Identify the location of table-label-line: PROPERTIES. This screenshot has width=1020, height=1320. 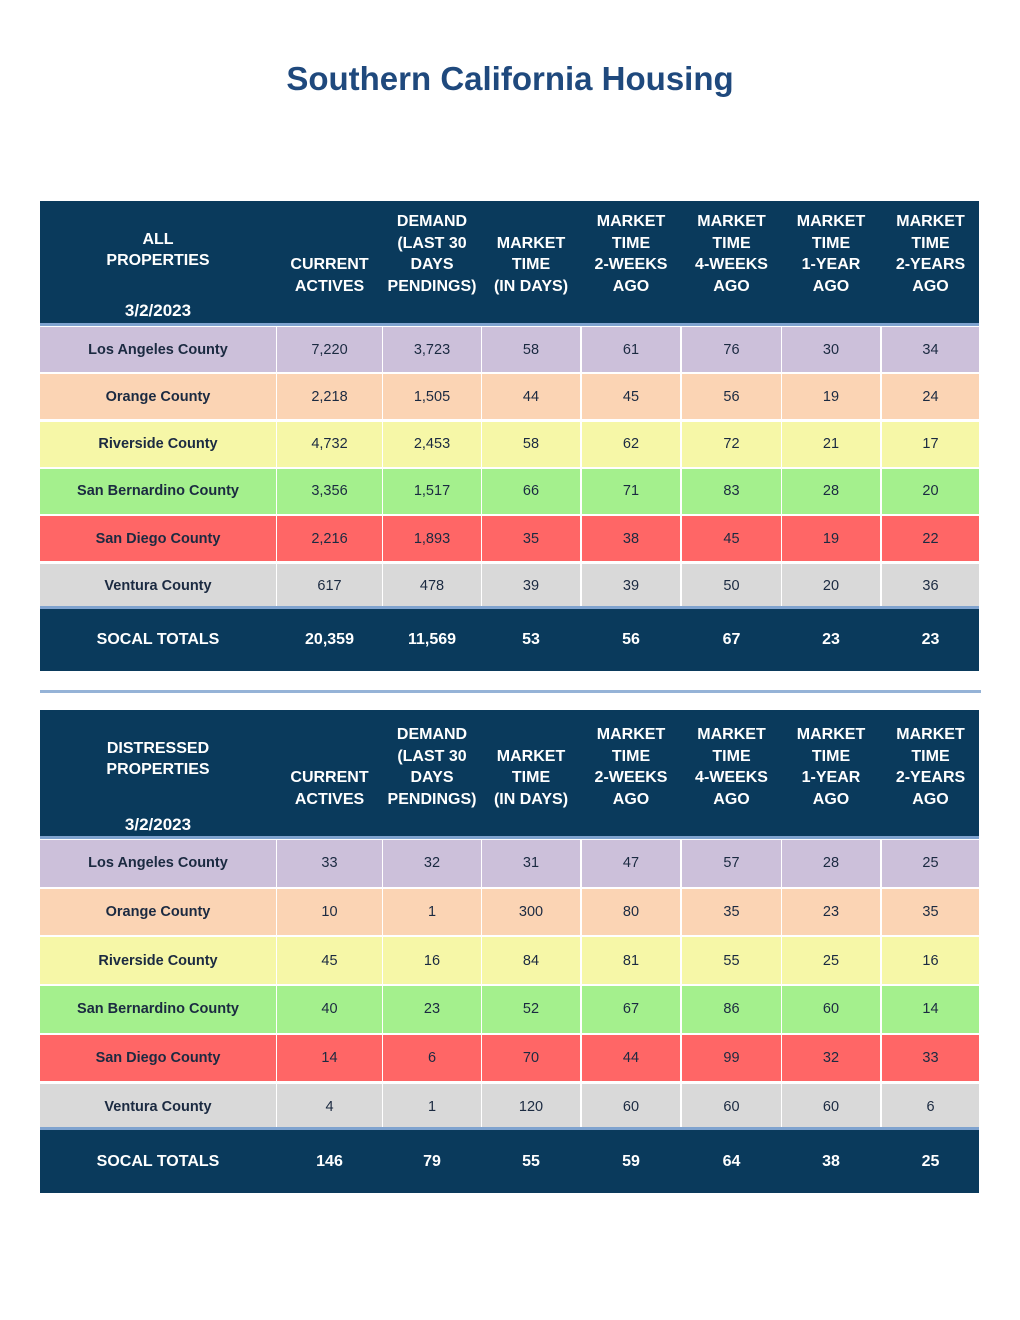
(158, 769).